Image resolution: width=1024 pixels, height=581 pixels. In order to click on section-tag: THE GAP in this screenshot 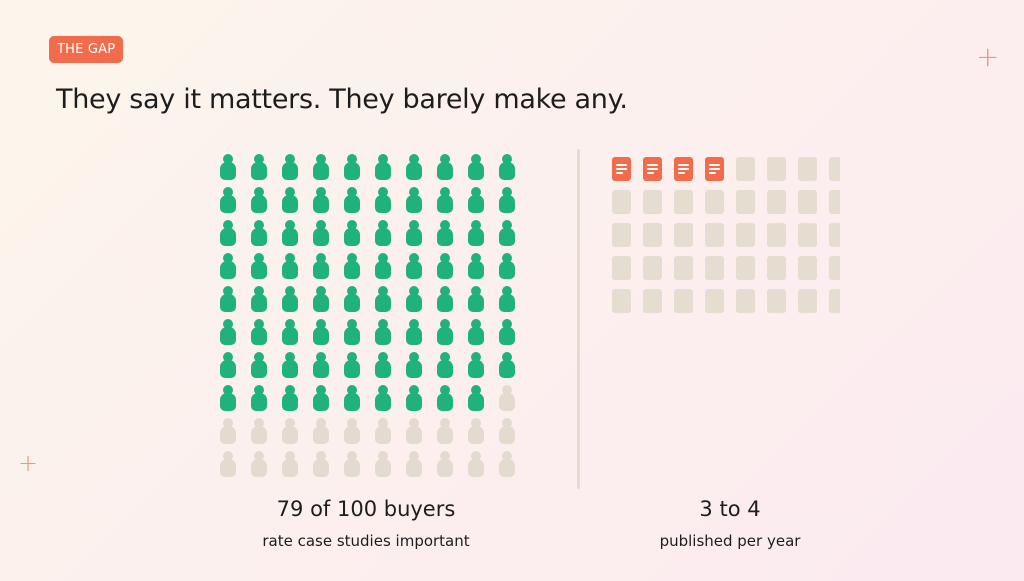, I will do `click(86, 49)`.